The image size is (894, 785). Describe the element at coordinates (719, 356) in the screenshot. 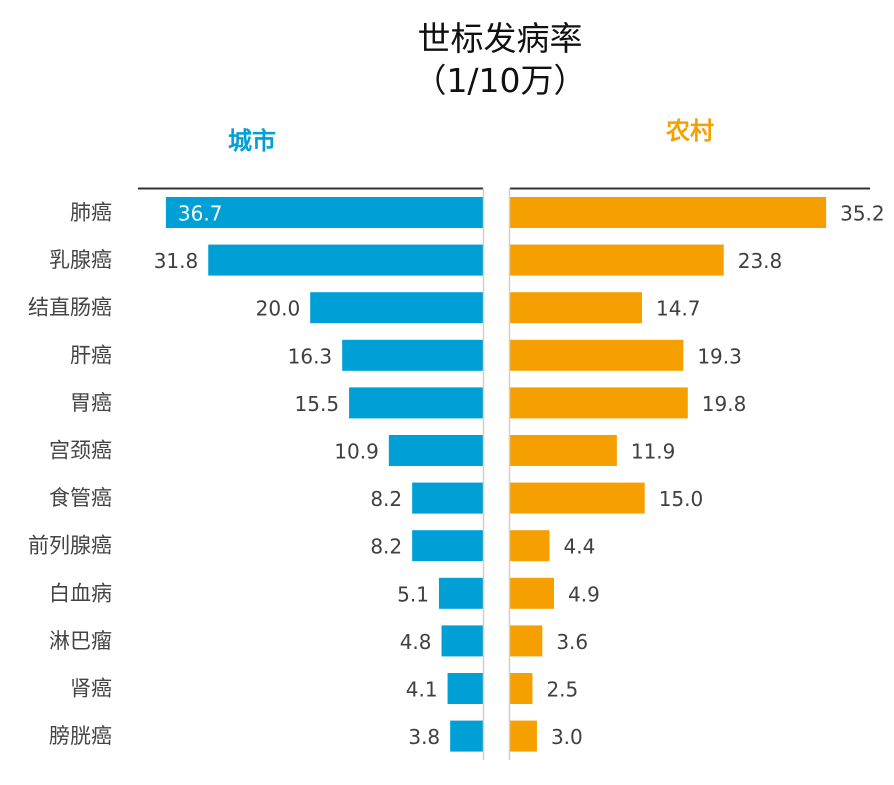

I see `data-label-rural: 19.3` at that location.